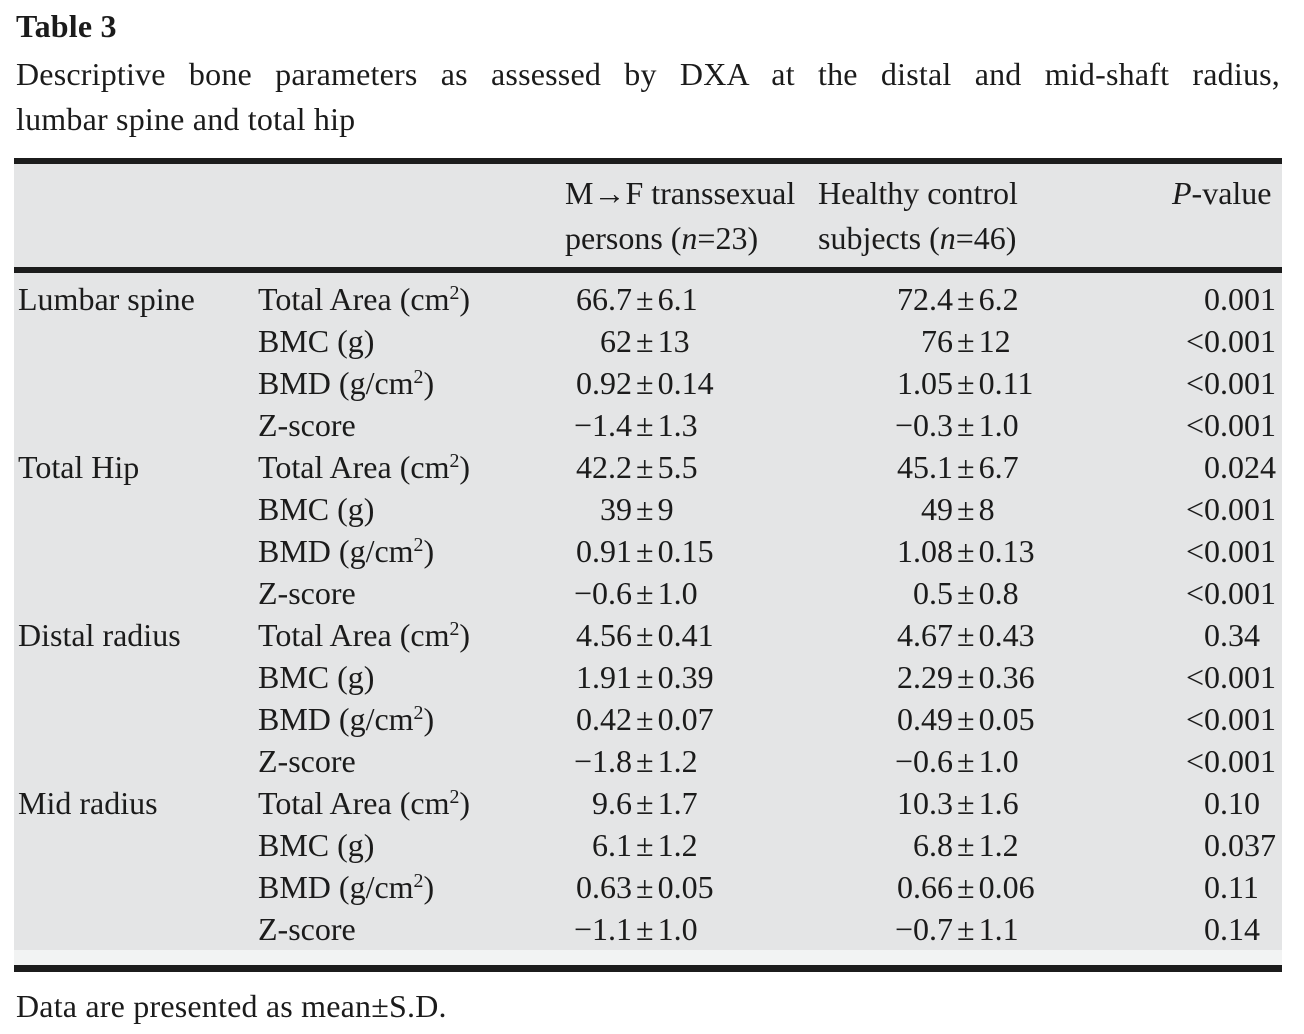 The image size is (1304, 1034). I want to click on p-value-number: 0.10, so click(1232, 803).